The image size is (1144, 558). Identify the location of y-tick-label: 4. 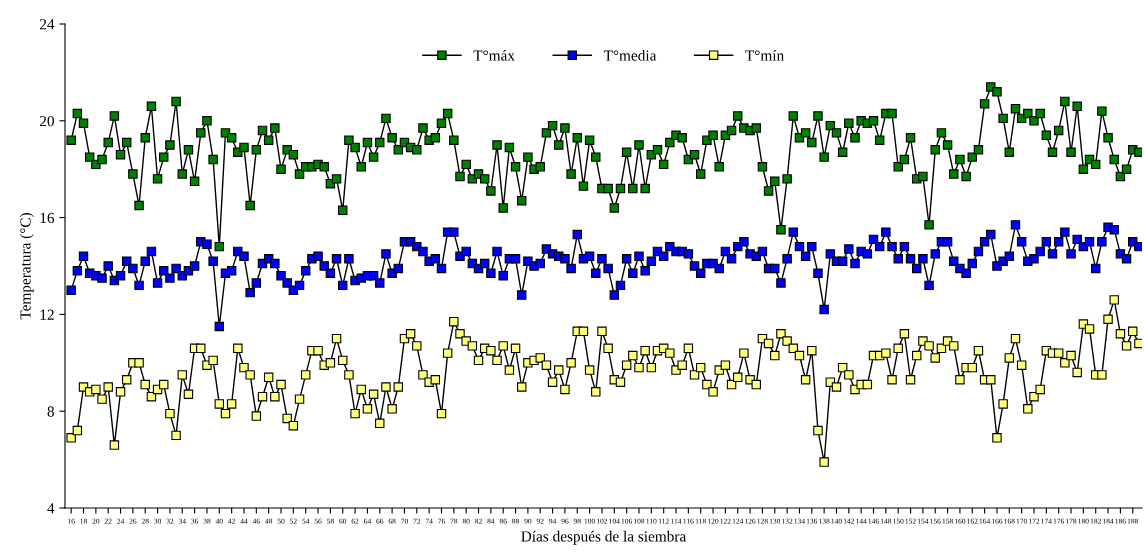
(51, 508).